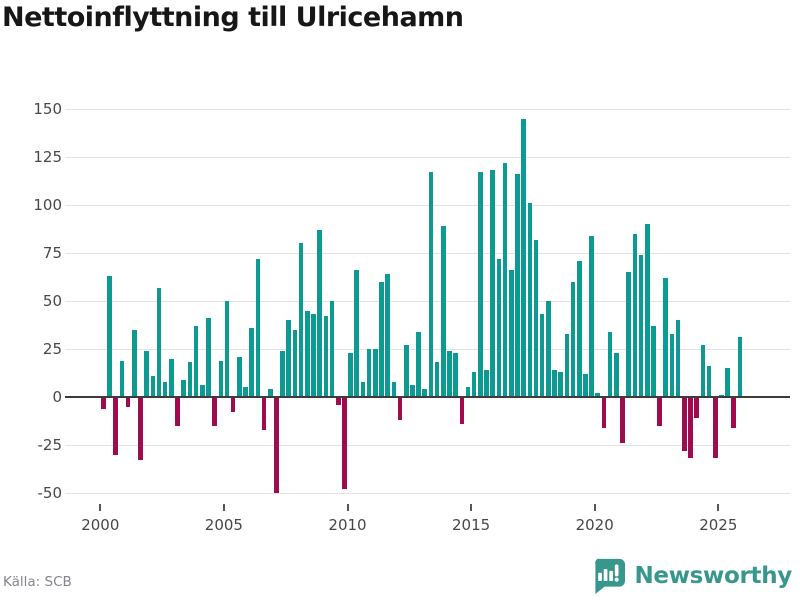 This screenshot has width=800, height=600. I want to click on bar-2014-q2, so click(455, 374).